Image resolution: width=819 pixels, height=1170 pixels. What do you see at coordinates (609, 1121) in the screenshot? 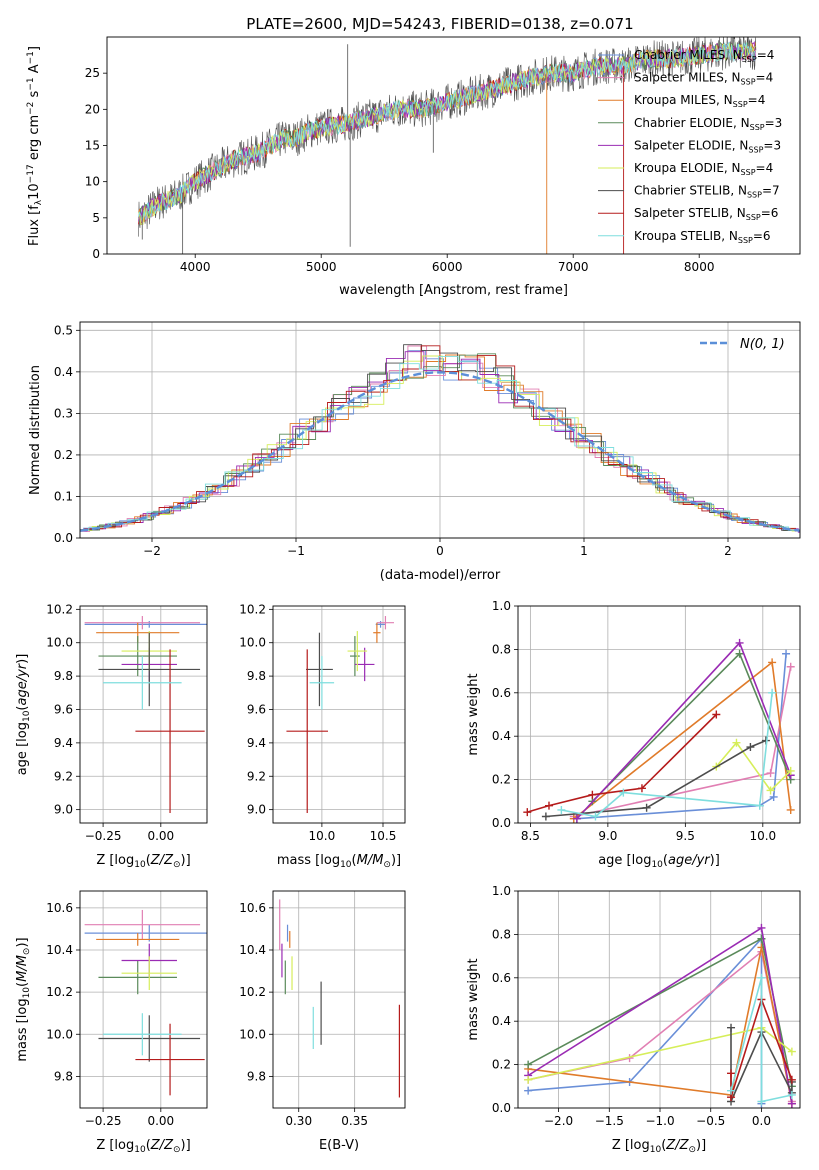
I see `x-tick-label: −1.5` at bounding box center [609, 1121].